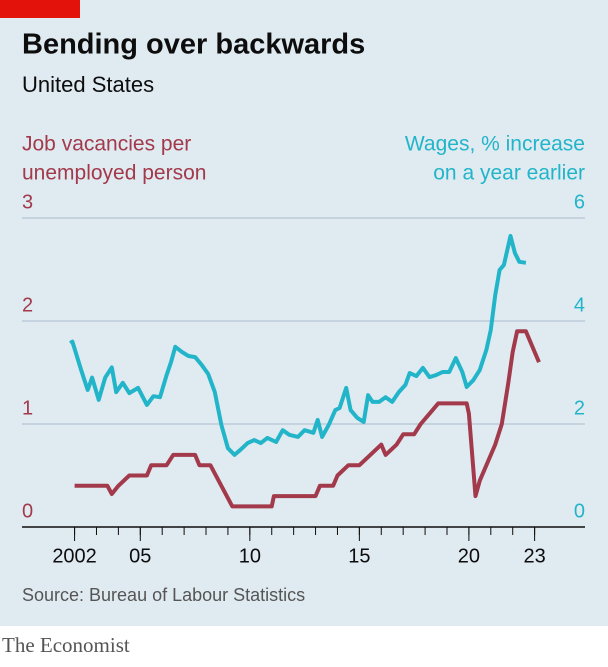 The width and height of the screenshot is (608, 667). I want to click on y-axis-label: Job vacancies per, so click(106, 144).